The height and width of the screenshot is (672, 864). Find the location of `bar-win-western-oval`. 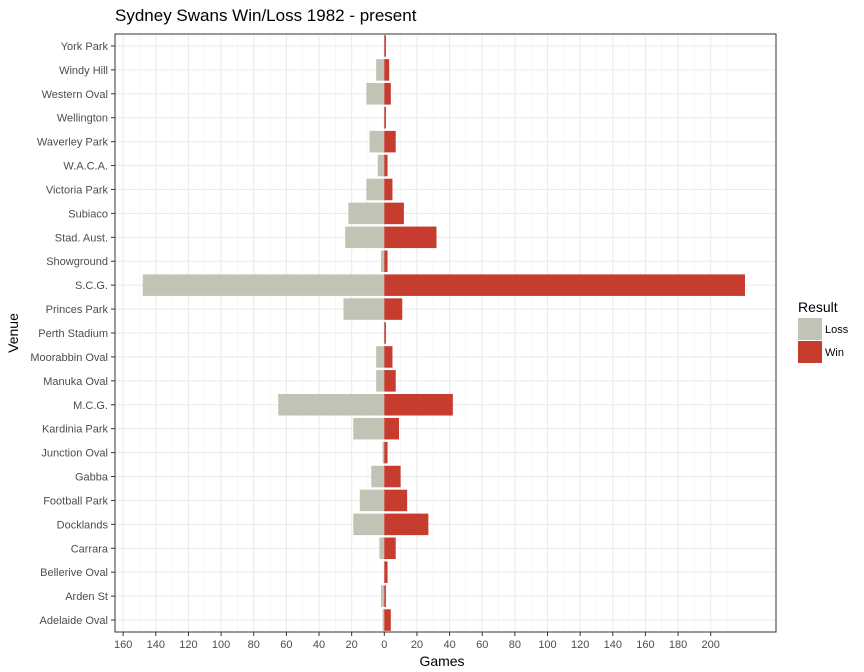

bar-win-western-oval is located at coordinates (387, 94).